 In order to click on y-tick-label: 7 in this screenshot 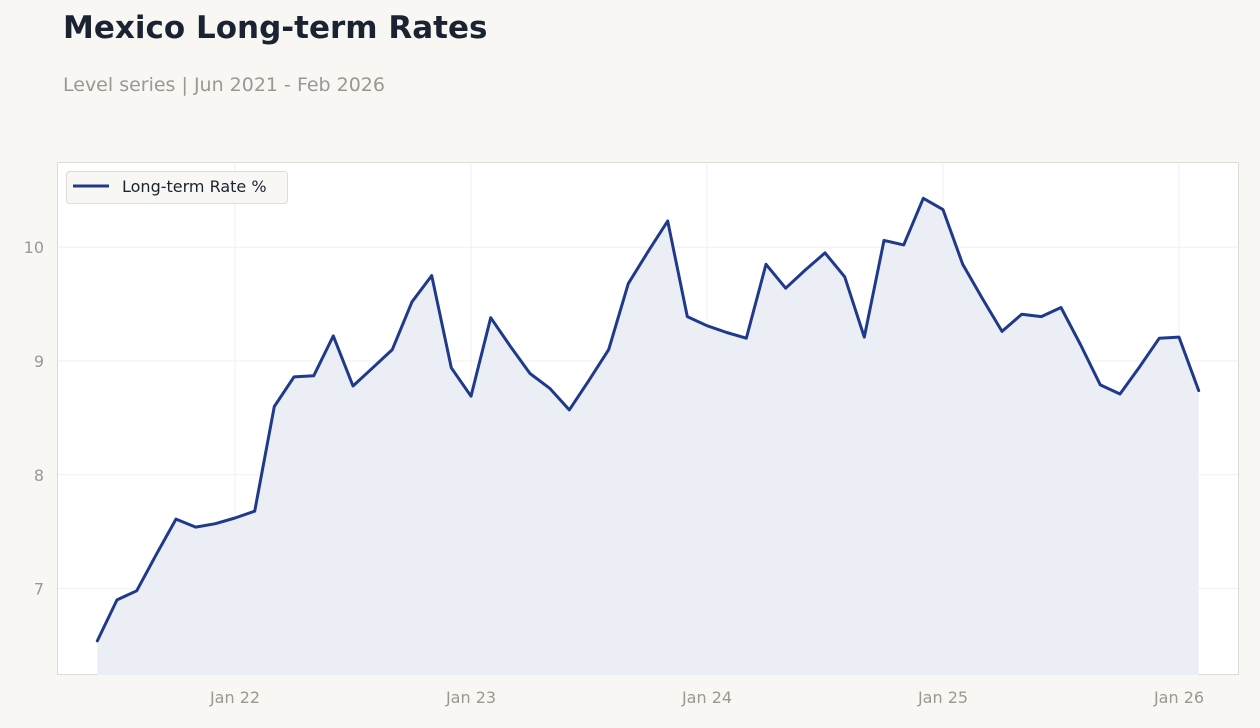, I will do `click(39, 589)`.